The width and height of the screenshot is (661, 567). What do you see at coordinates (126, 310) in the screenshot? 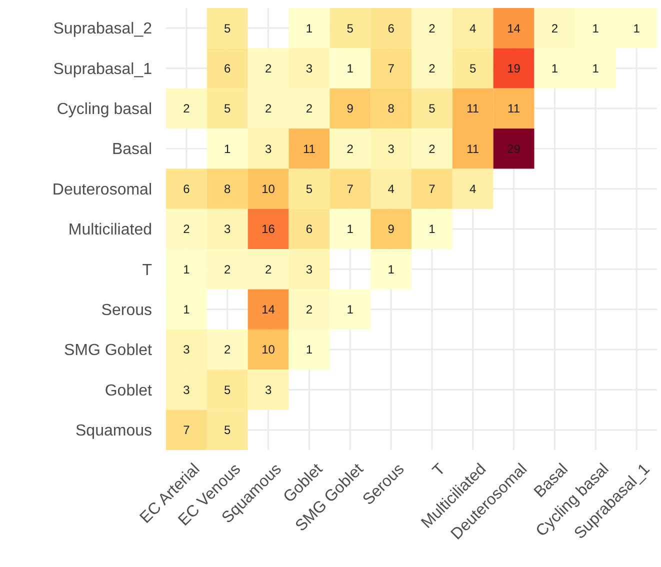
I see `y-tick-label: Serous` at bounding box center [126, 310].